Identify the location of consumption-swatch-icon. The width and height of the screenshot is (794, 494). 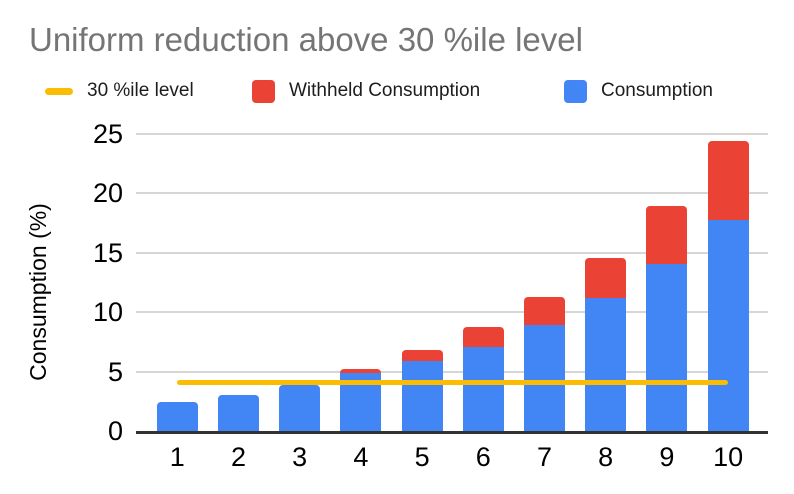
(575, 91).